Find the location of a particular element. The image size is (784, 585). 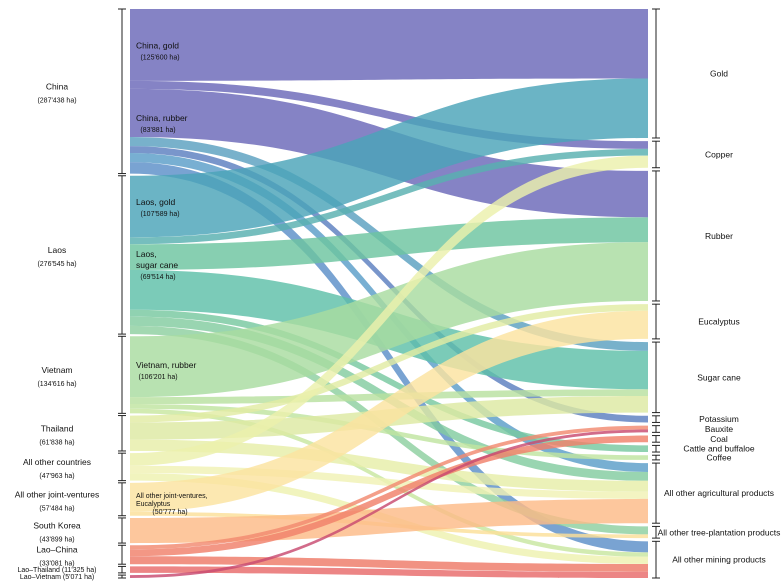

target-label-other_mining: All other mining products is located at coordinates (719, 560).